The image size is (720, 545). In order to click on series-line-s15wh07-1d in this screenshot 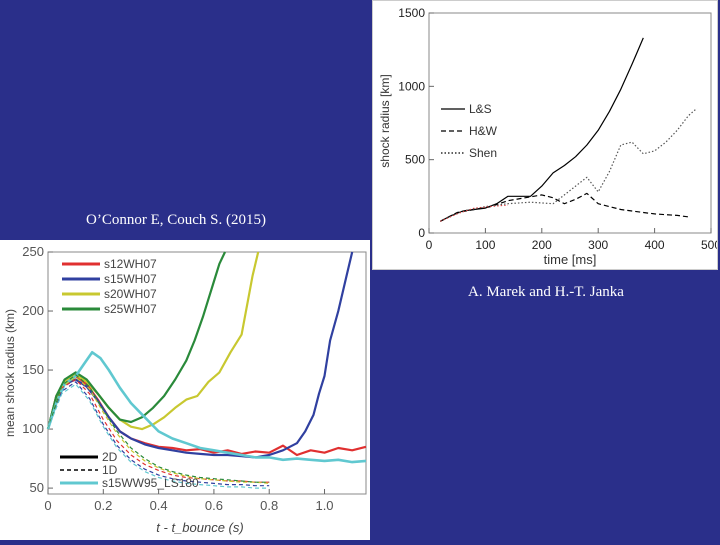, I will do `click(158, 434)`.